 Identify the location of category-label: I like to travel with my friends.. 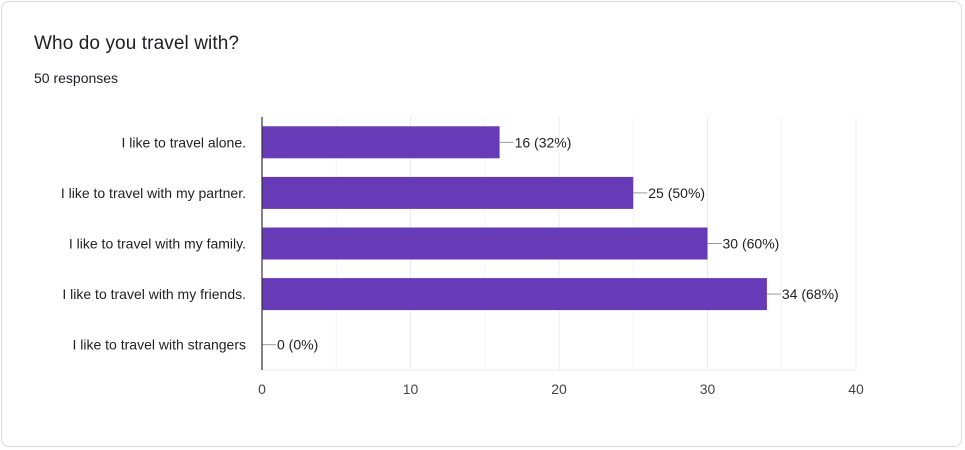
(154, 294).